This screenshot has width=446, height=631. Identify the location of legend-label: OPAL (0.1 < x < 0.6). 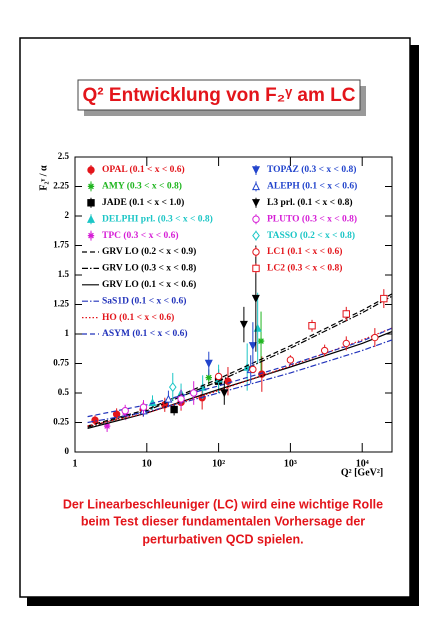
(143, 169).